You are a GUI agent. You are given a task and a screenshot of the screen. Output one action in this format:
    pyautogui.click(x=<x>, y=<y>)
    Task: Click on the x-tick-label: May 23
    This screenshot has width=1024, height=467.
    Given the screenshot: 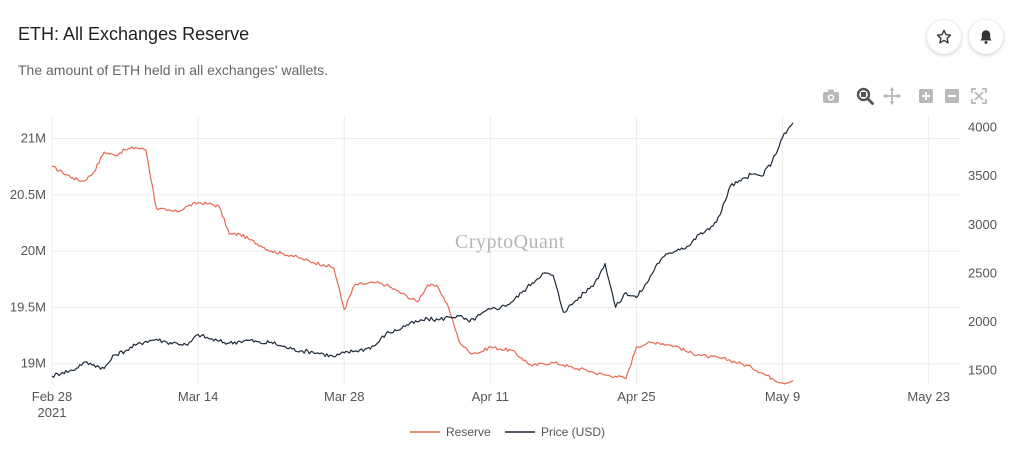 What is the action you would take?
    pyautogui.click(x=928, y=396)
    